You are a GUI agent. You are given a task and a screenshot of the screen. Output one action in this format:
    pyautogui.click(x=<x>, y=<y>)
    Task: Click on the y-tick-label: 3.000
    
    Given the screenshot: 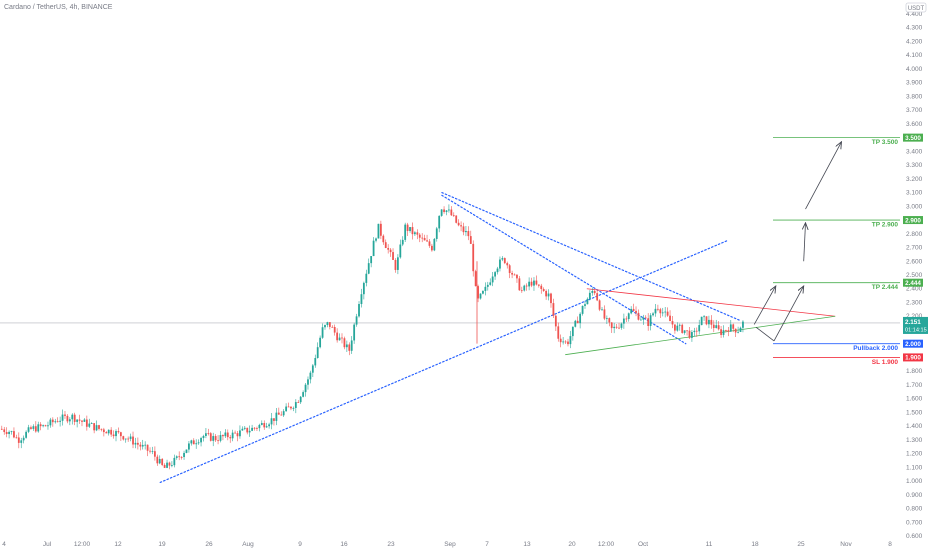 What is the action you would take?
    pyautogui.click(x=914, y=206)
    